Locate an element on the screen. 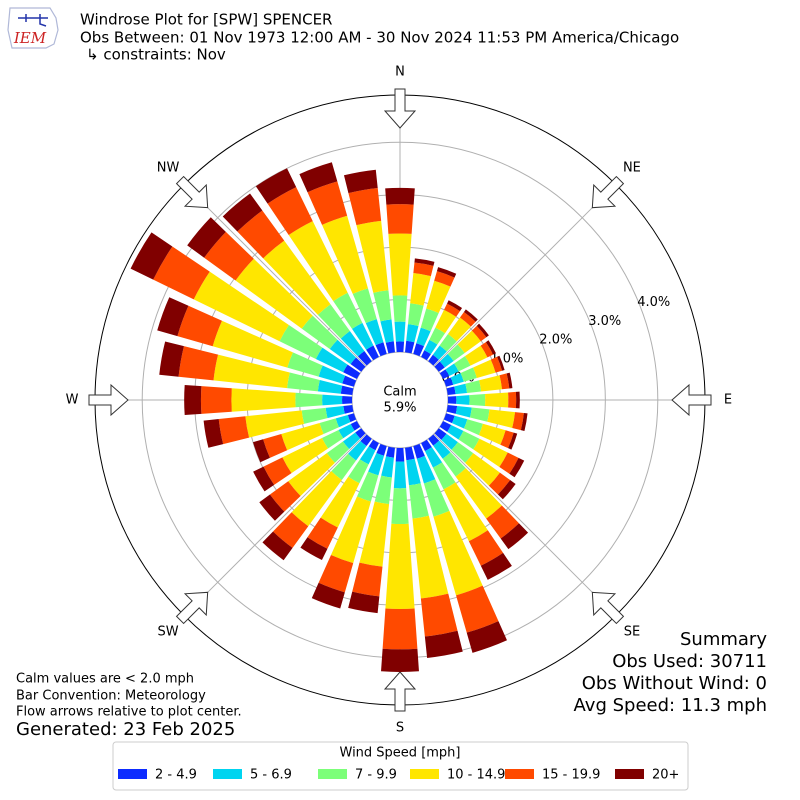 This screenshot has height=800, width=800. legend-label: 20+ is located at coordinates (665, 775).